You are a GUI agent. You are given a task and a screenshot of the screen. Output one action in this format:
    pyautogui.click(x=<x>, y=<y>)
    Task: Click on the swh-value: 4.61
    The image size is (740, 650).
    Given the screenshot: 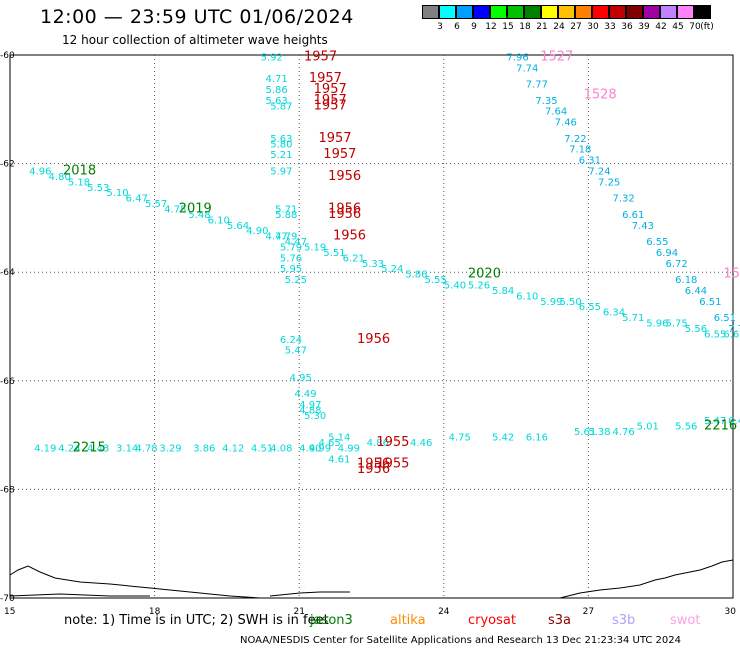 What is the action you would take?
    pyautogui.click(x=339, y=459)
    